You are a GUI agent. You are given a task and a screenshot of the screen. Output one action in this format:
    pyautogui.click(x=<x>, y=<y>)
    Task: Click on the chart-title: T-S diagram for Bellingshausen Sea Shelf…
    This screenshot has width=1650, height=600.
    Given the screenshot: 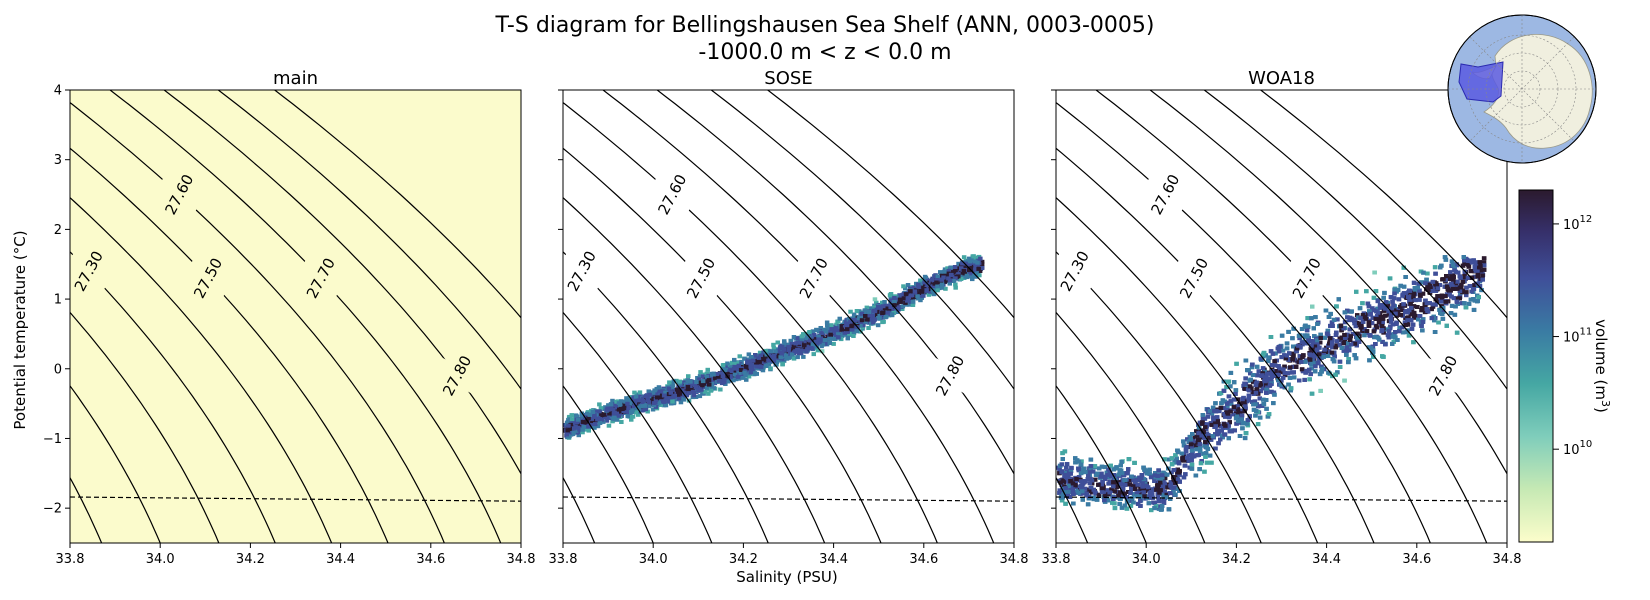 What is the action you would take?
    pyautogui.click(x=825, y=25)
    